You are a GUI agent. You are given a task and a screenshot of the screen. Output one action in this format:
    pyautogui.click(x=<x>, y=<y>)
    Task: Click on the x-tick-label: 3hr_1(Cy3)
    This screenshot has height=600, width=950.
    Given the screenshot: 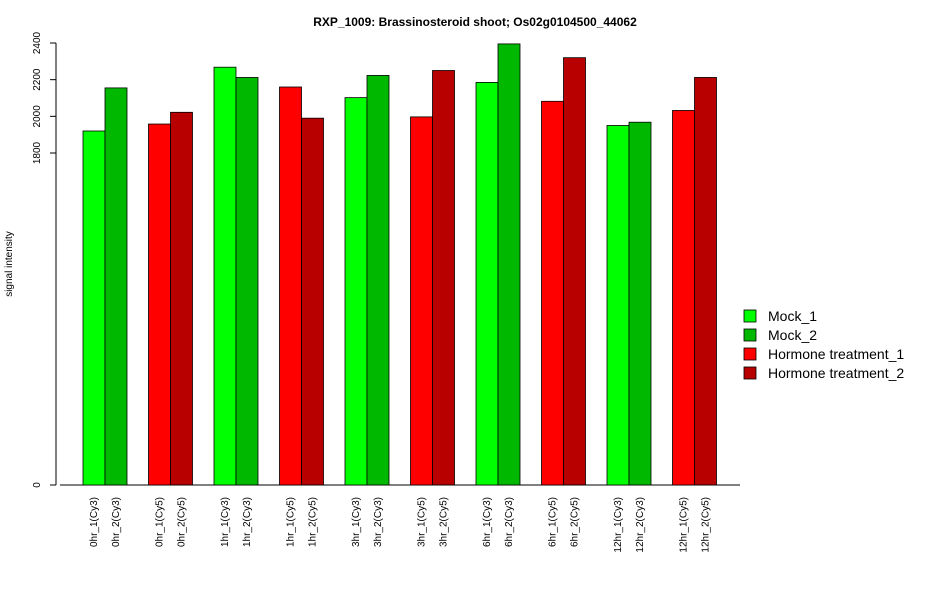 What is the action you would take?
    pyautogui.click(x=356, y=522)
    